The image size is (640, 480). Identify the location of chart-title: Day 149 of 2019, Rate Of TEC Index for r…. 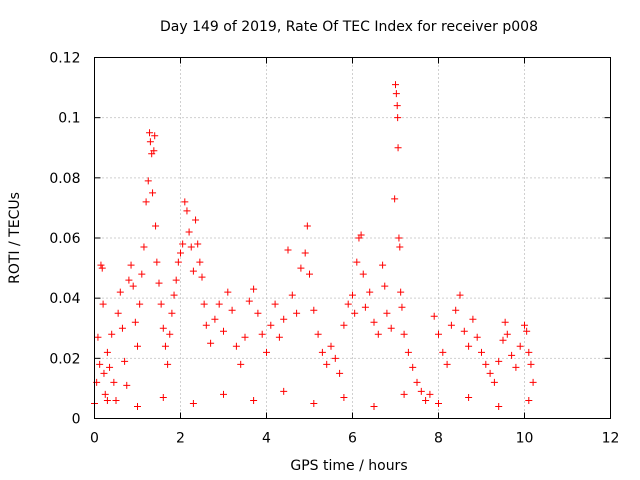
(349, 27).